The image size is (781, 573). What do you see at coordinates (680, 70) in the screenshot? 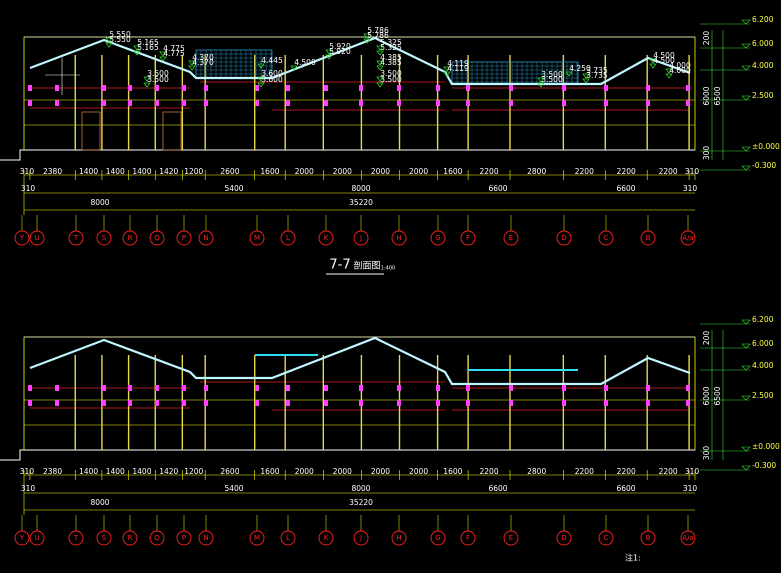
I see `elevation-label: 4.000` at bounding box center [680, 70].